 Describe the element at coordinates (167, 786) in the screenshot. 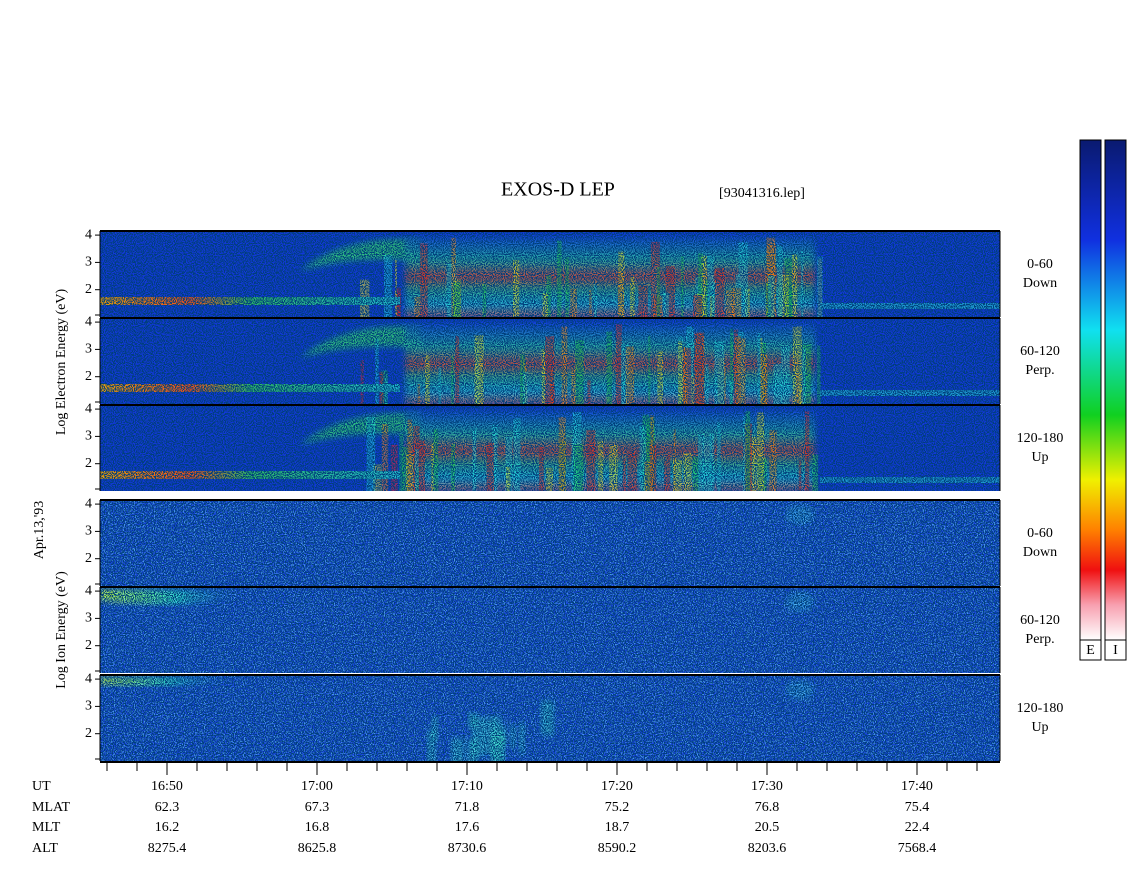

I see `x-tick-label: 16:50` at that location.